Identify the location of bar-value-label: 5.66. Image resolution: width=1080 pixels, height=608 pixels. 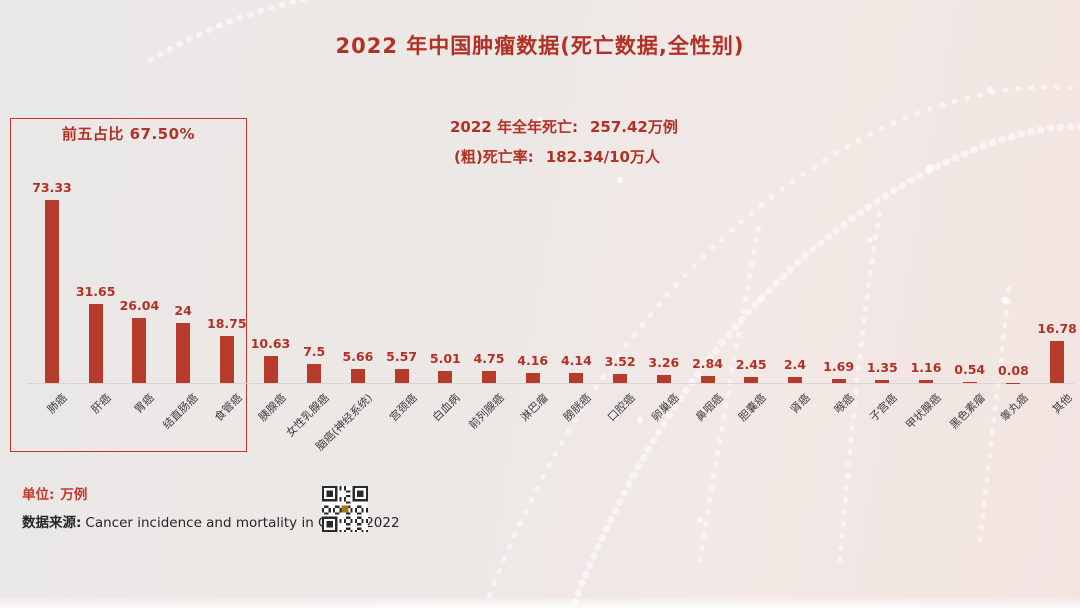
(358, 356).